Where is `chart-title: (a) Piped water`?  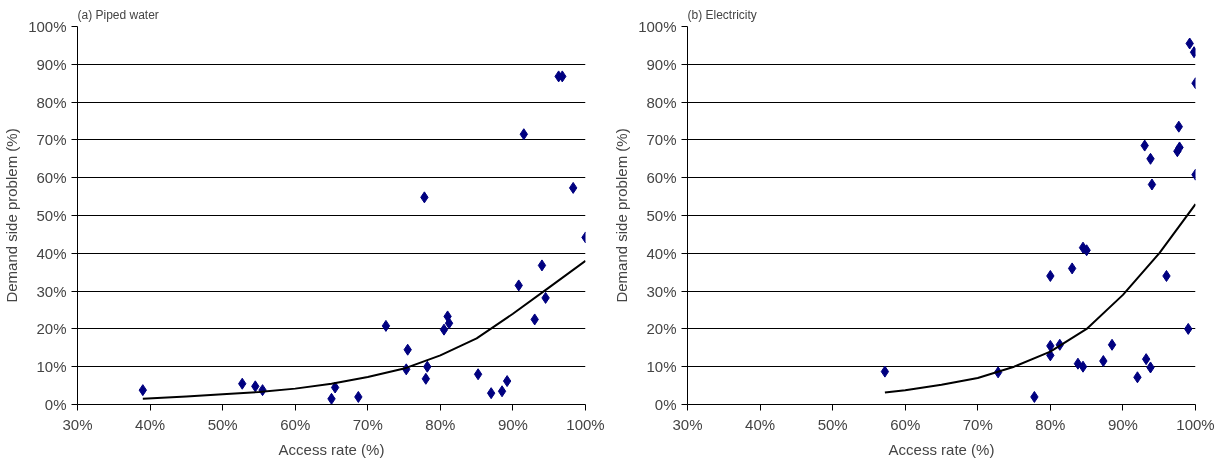
chart-title: (a) Piped water is located at coordinates (118, 14).